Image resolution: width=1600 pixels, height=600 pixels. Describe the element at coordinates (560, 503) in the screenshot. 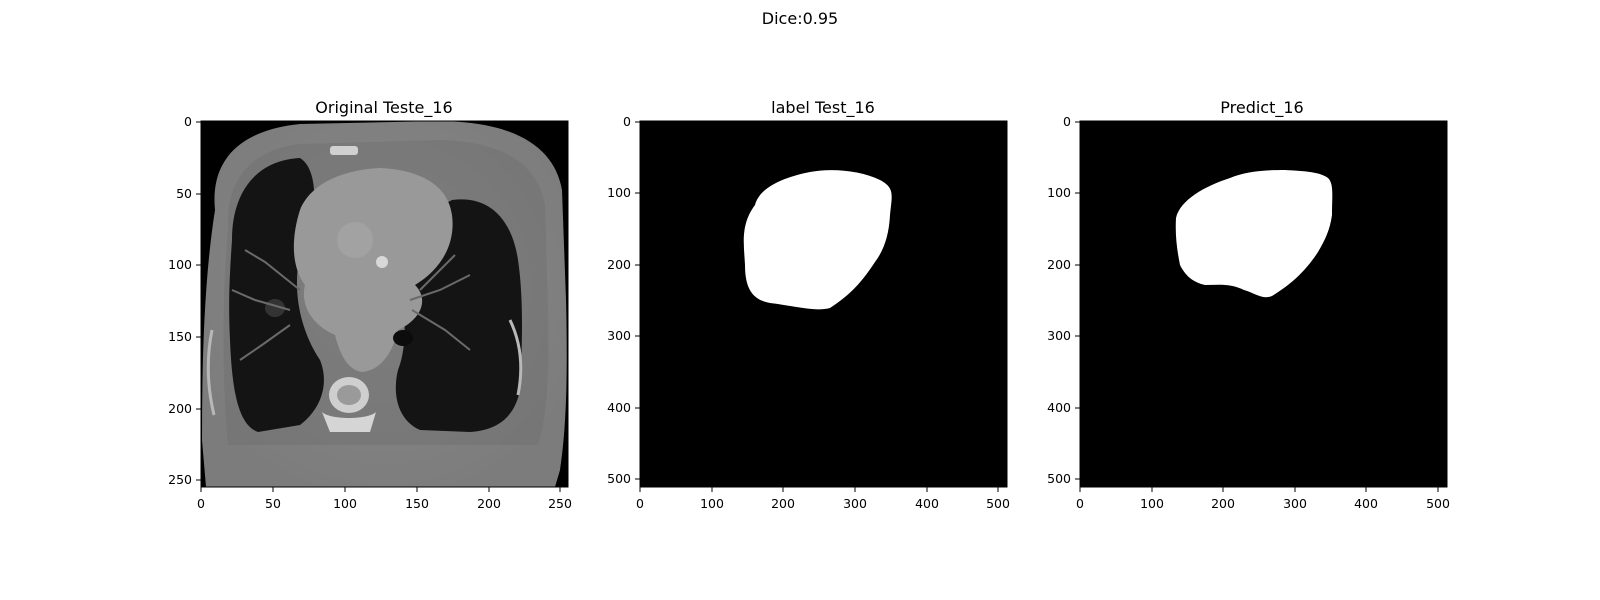

I see `x-tick-label: 250` at that location.